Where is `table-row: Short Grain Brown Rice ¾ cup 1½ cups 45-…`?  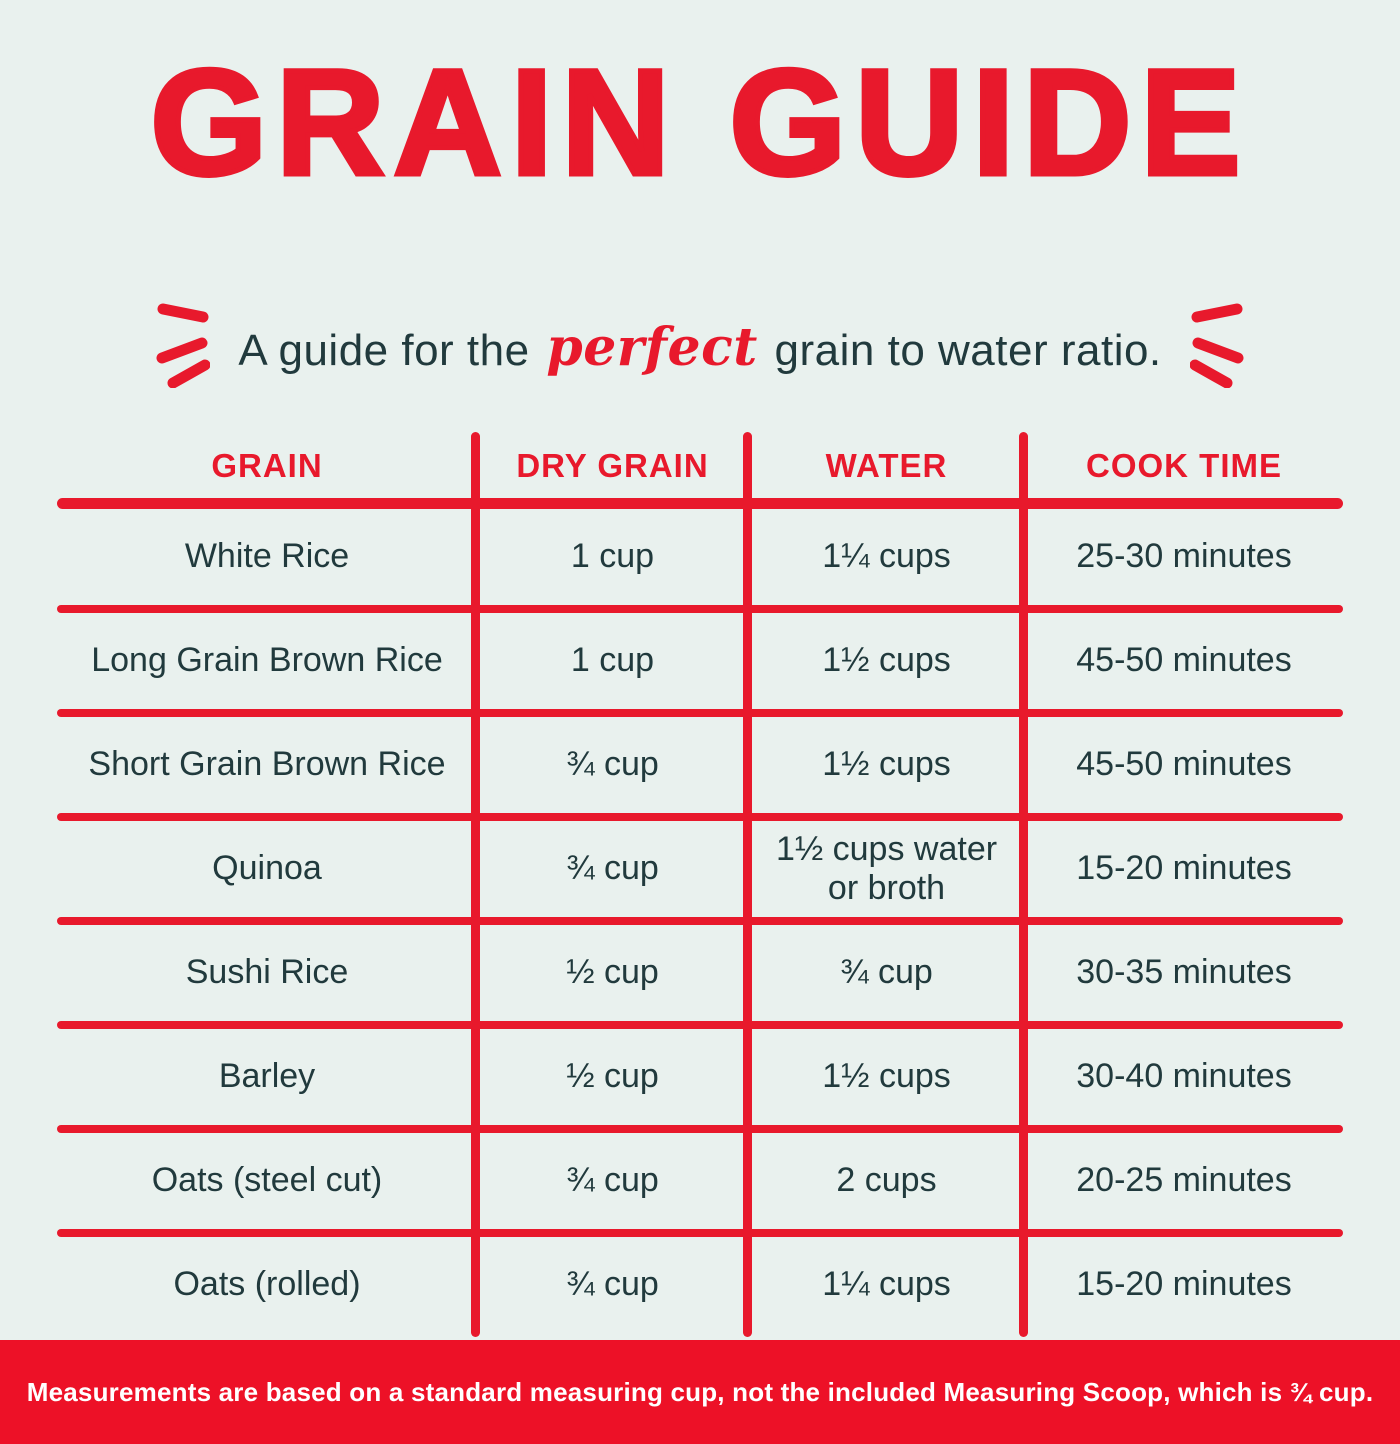
table-row: Short Grain Brown Rice ¾ cup 1½ cups 45-… is located at coordinates (700, 765).